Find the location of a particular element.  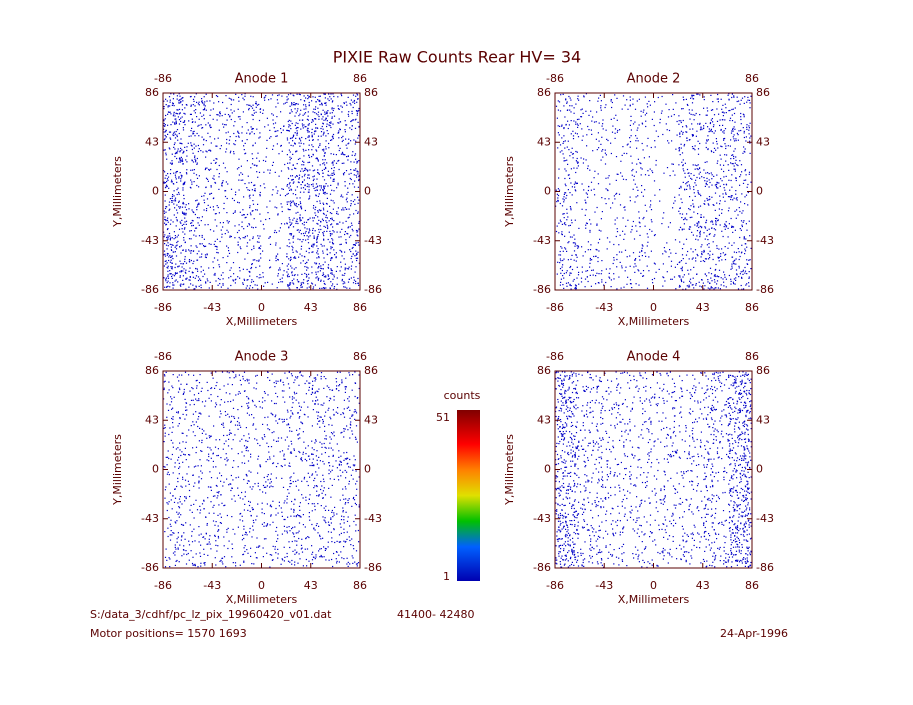

date: 24-Apr-1996 is located at coordinates (754, 633).